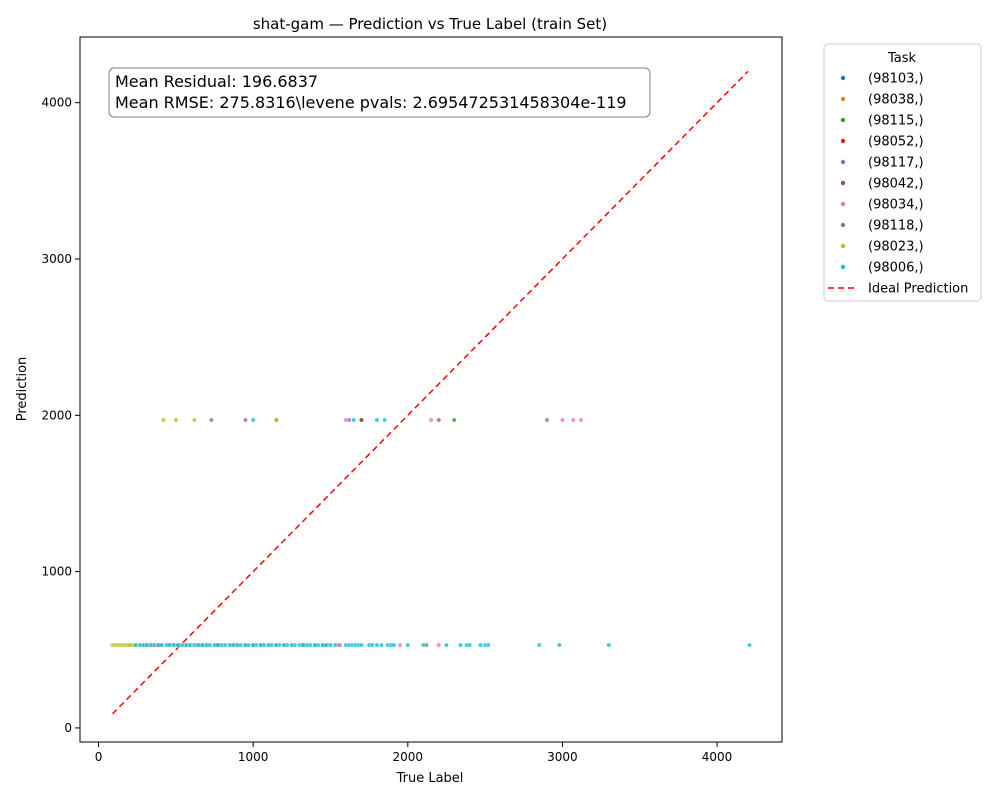 The height and width of the screenshot is (800, 1000). Describe the element at coordinates (896, 100) in the screenshot. I see `legend-label: (98038,)` at that location.